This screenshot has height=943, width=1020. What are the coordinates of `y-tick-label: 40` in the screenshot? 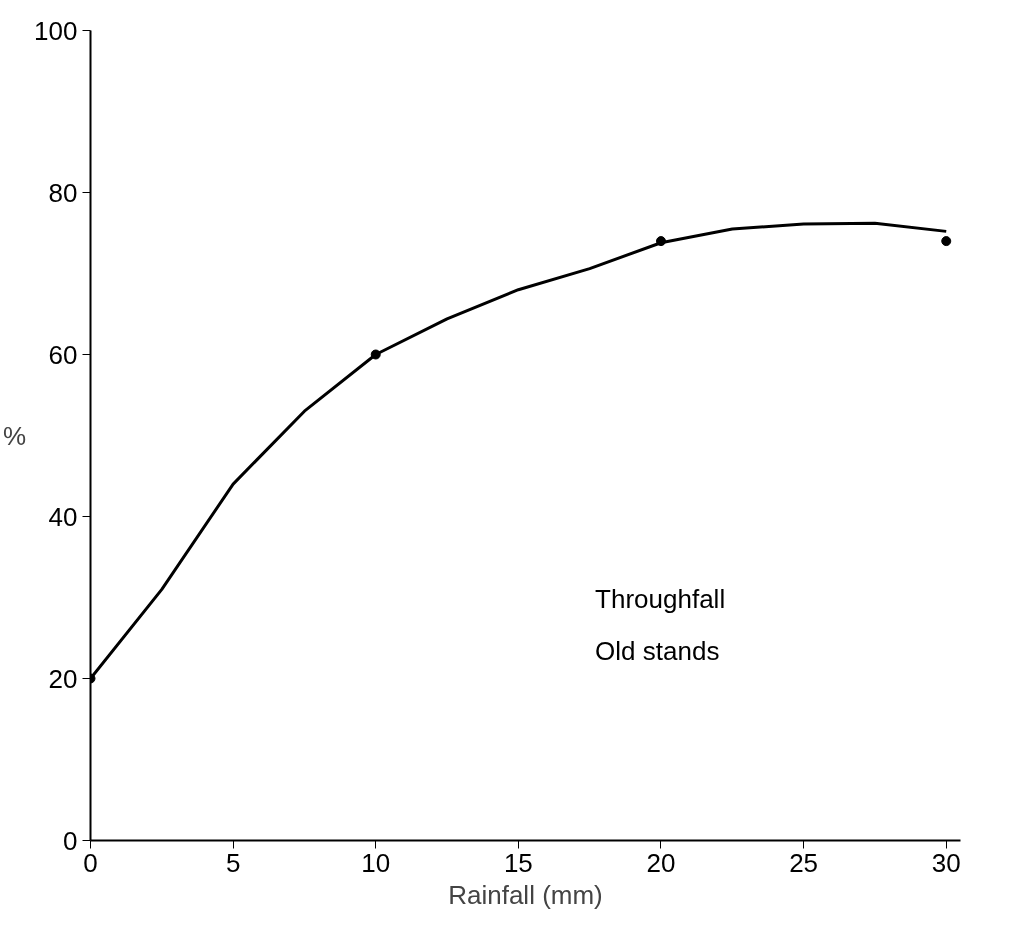 It's located at (63, 516).